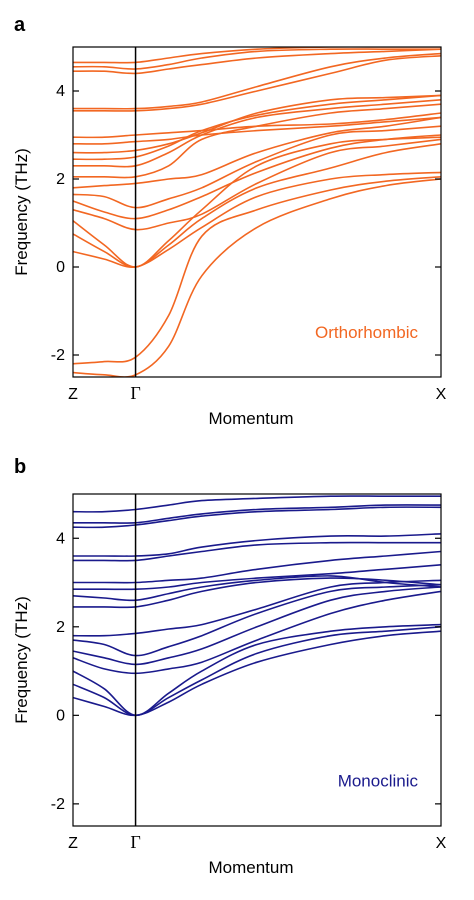 The image size is (474, 900). I want to click on panel-a-letter: a, so click(20, 25).